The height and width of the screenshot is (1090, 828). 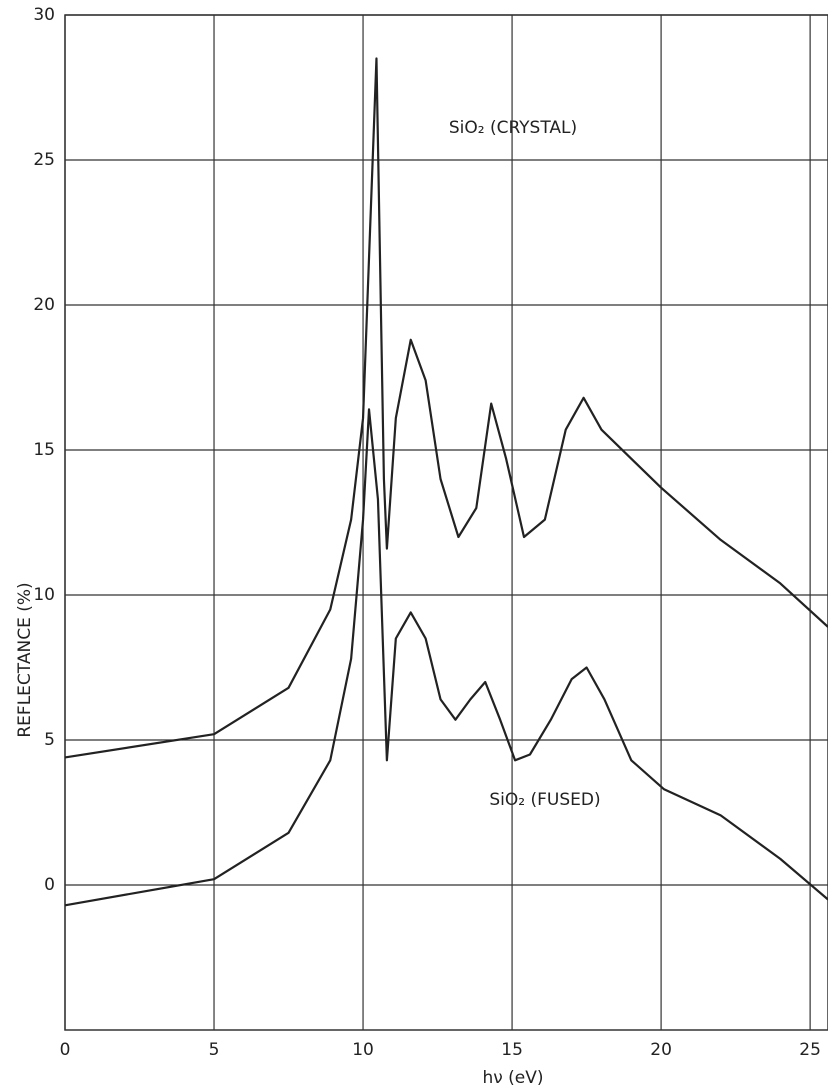 What do you see at coordinates (65, 1050) in the screenshot?
I see `x-tick-label: 0` at bounding box center [65, 1050].